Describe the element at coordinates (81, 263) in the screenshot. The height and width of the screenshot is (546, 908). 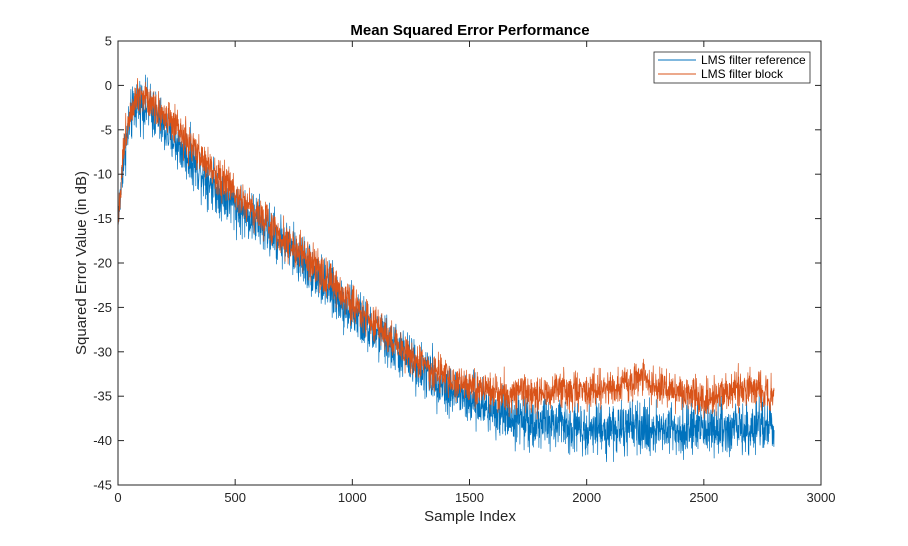
I see `y-axis-title: Squared Error Value (in dB)` at that location.